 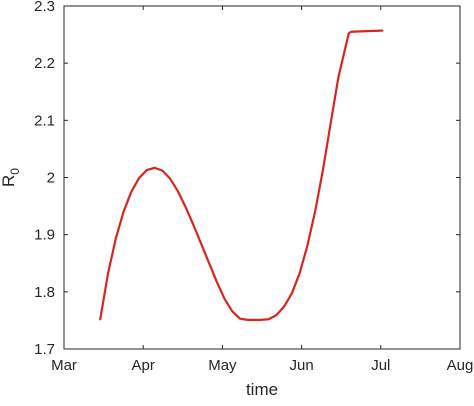 I want to click on y-tick-label: 1.7, so click(x=44, y=349).